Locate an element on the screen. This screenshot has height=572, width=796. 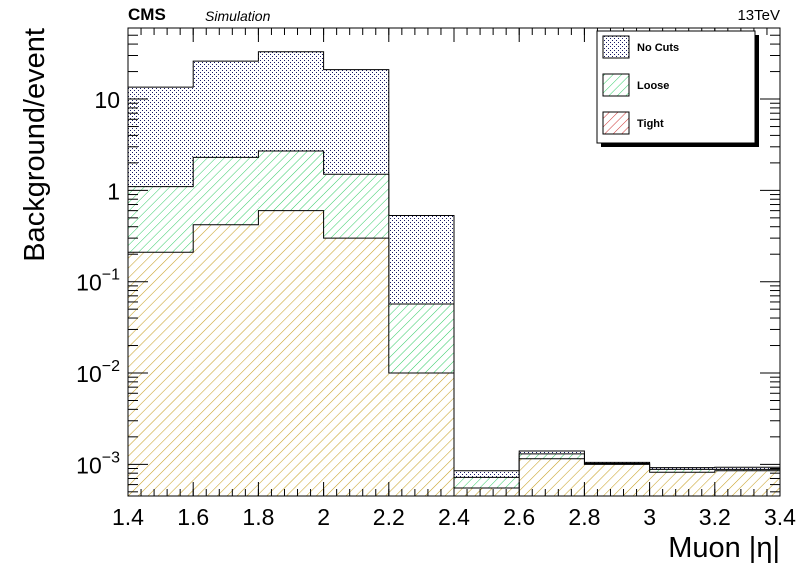
experiment-label: CMS is located at coordinates (147, 14).